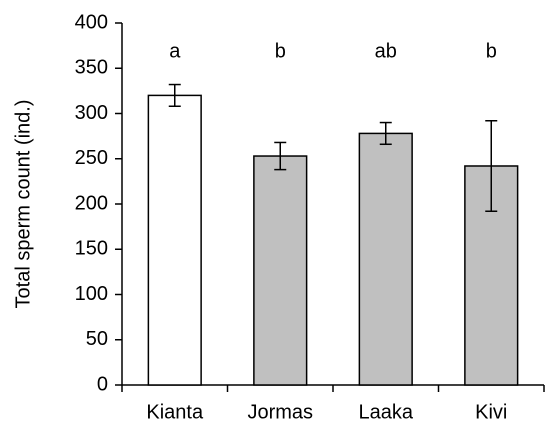 The height and width of the screenshot is (430, 546). Describe the element at coordinates (91, 158) in the screenshot. I see `y-tick-label: 250` at that location.